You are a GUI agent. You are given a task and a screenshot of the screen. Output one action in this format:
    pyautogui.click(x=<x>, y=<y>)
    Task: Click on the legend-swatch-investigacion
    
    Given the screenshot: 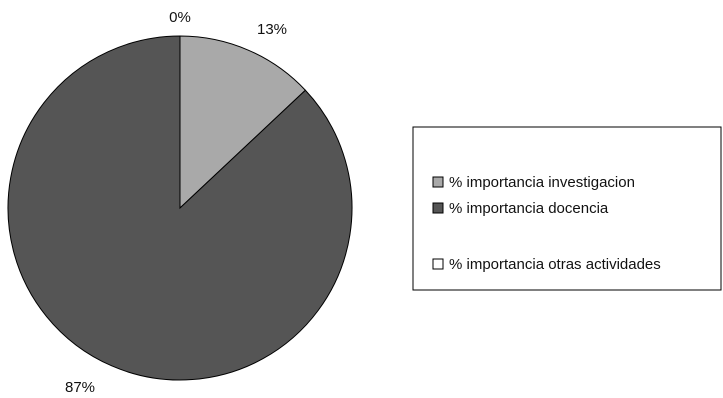 What is the action you would take?
    pyautogui.click(x=438, y=182)
    